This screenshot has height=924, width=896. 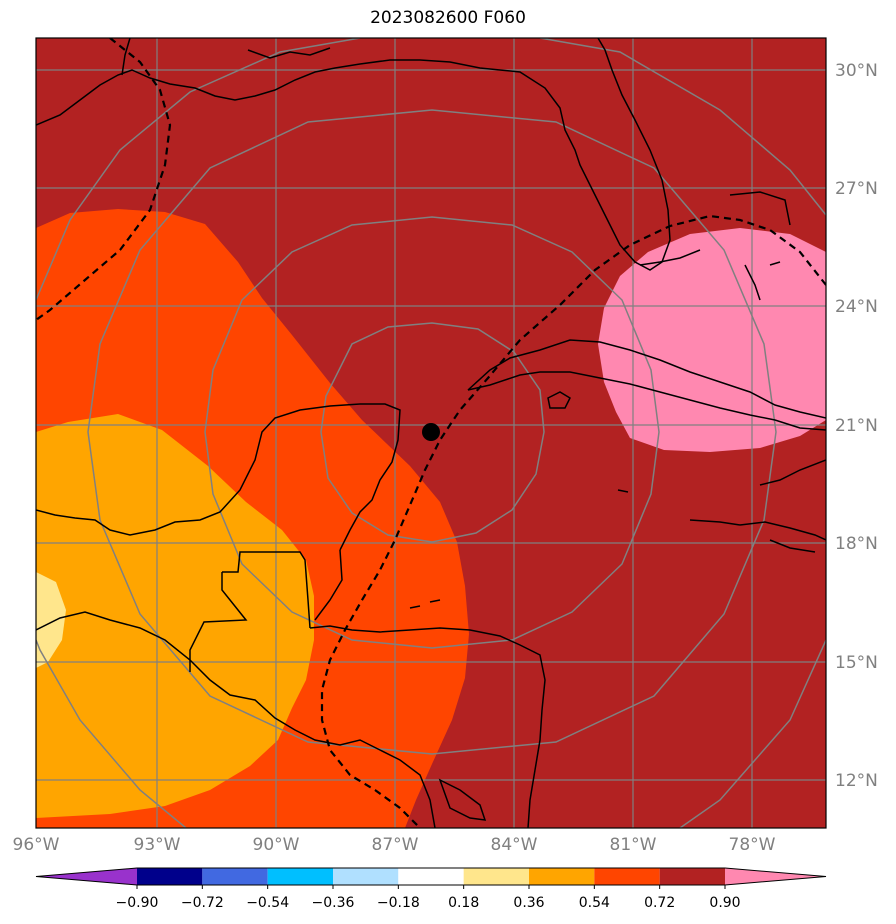 I want to click on lon-tick-label: 93°W, so click(x=157, y=845).